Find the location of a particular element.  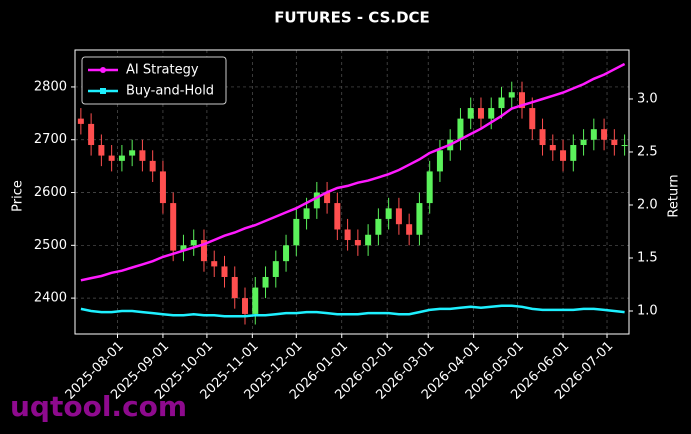

y-tick-label: 2500 is located at coordinates (50, 245).